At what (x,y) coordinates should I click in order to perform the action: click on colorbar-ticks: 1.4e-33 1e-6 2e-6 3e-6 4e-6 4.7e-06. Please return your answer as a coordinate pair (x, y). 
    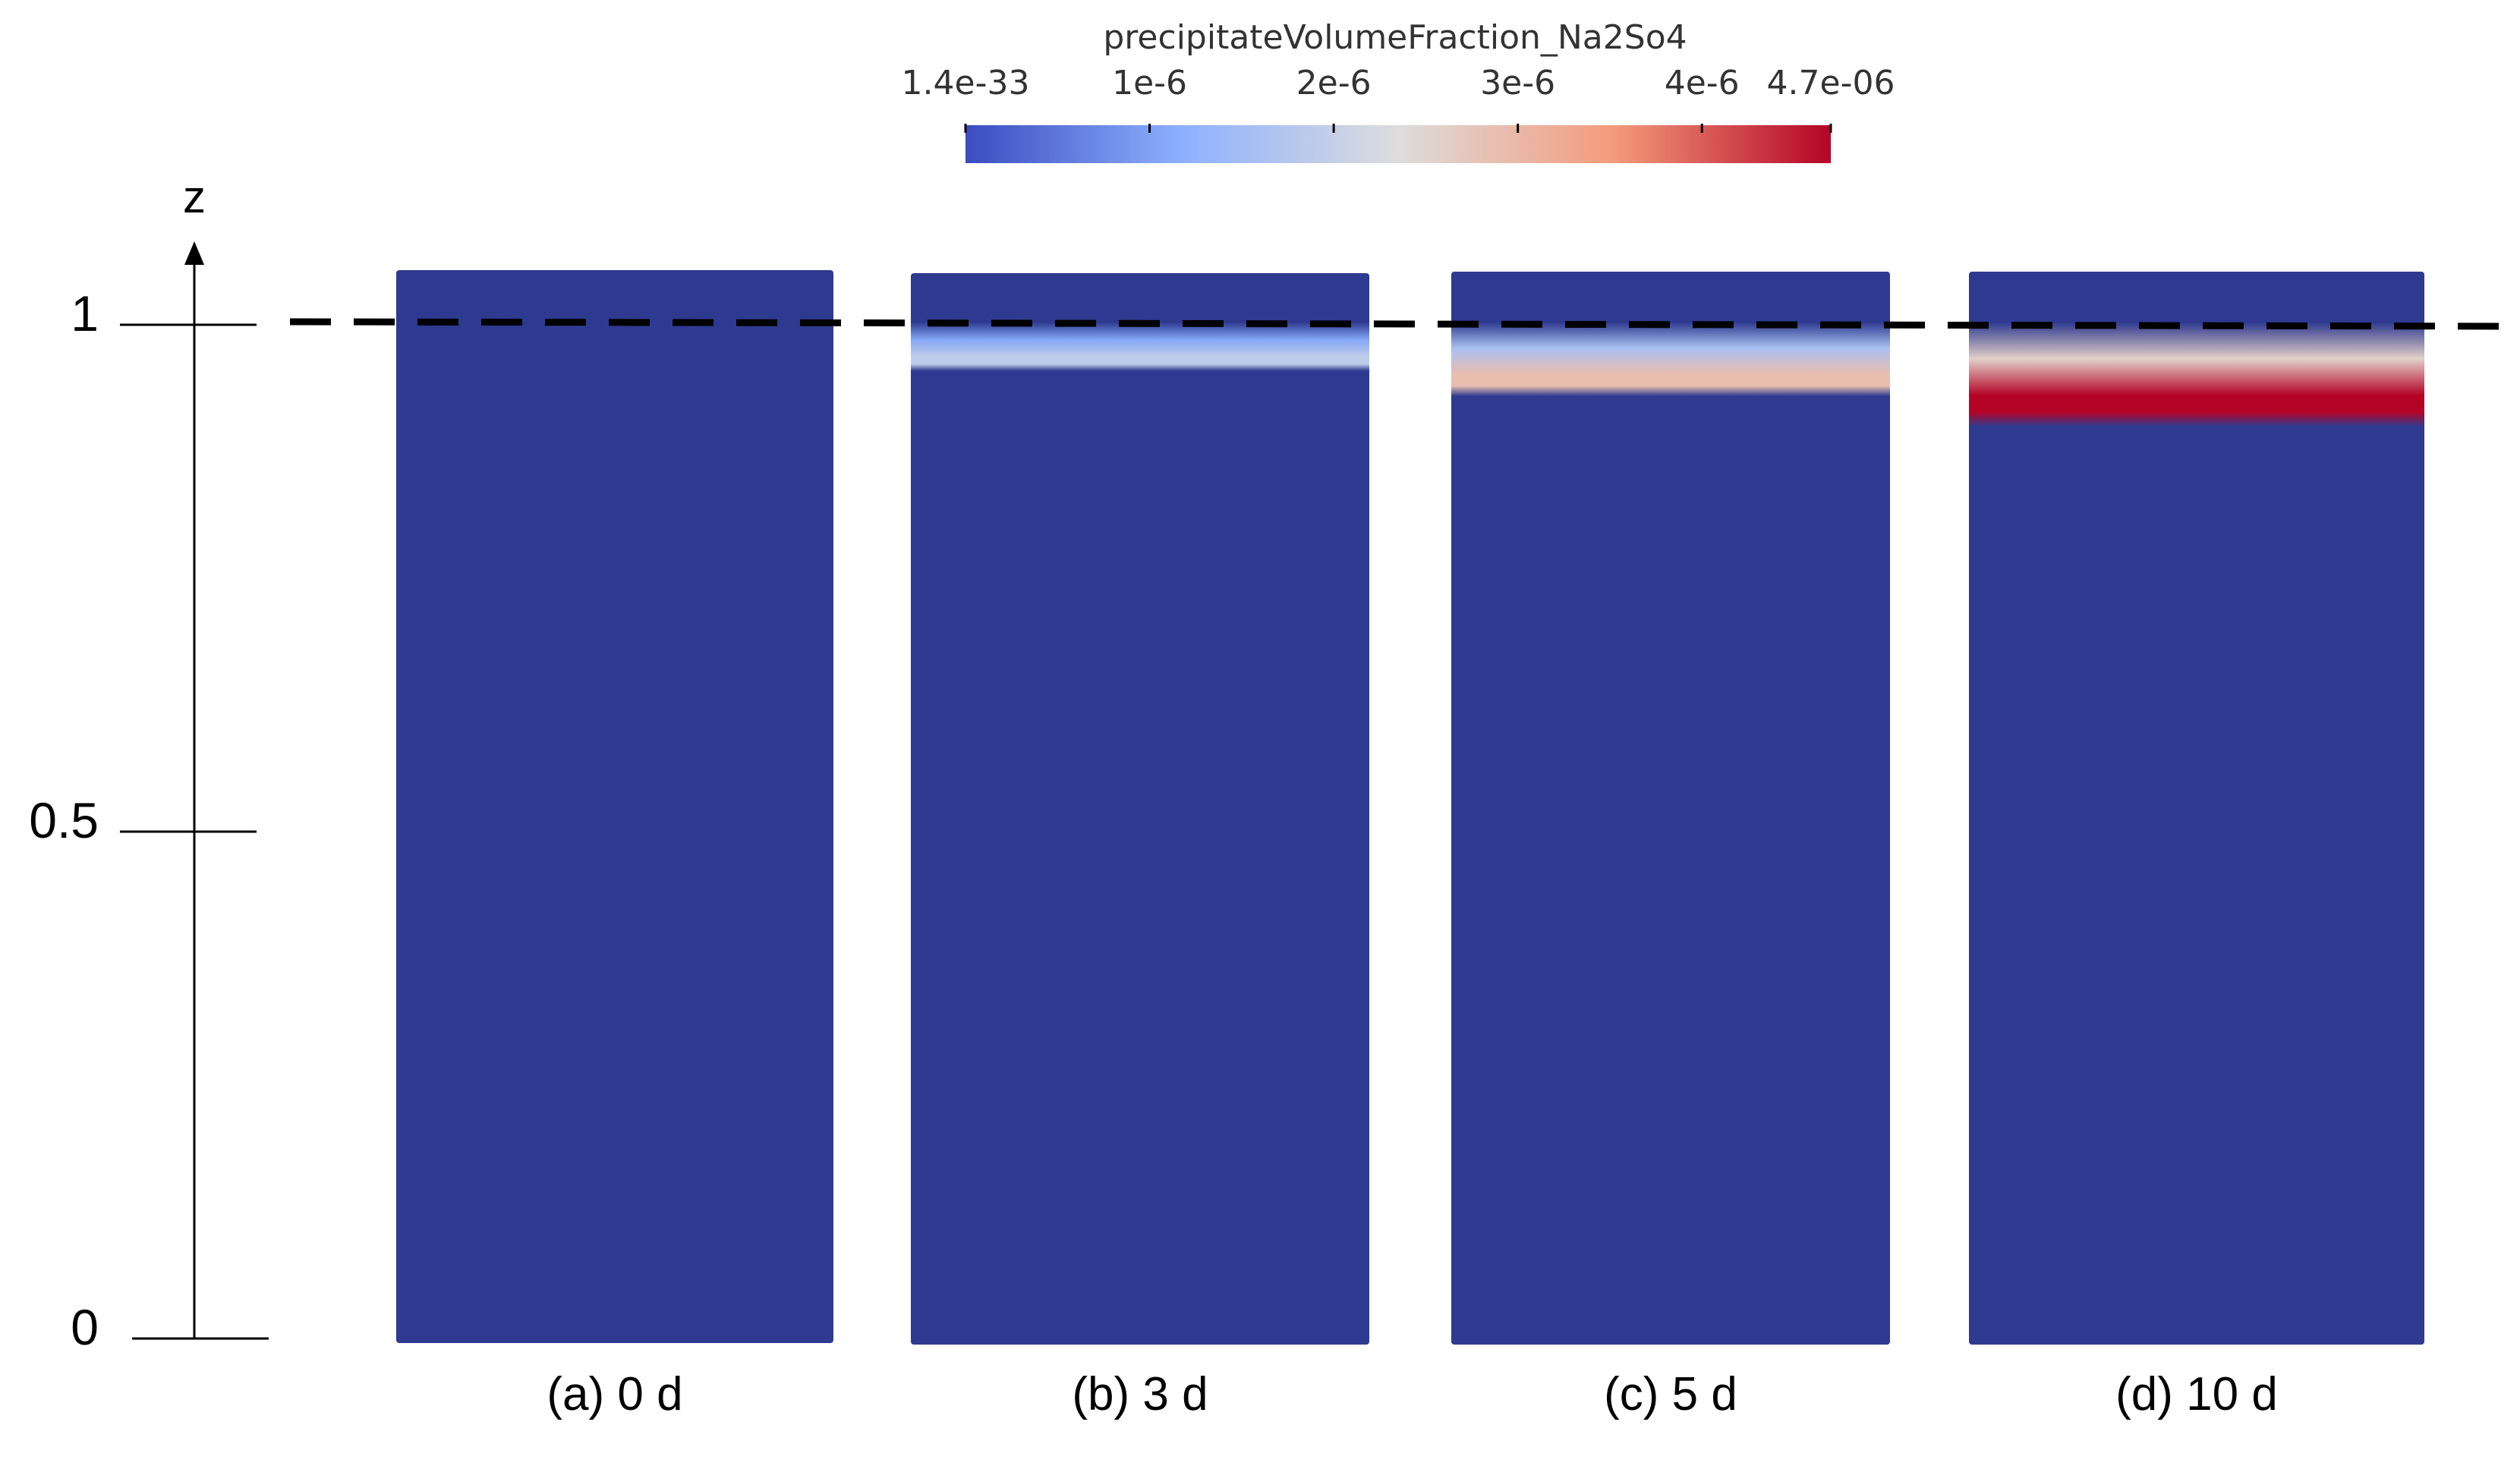
    Looking at the image, I should click on (1398, 99).